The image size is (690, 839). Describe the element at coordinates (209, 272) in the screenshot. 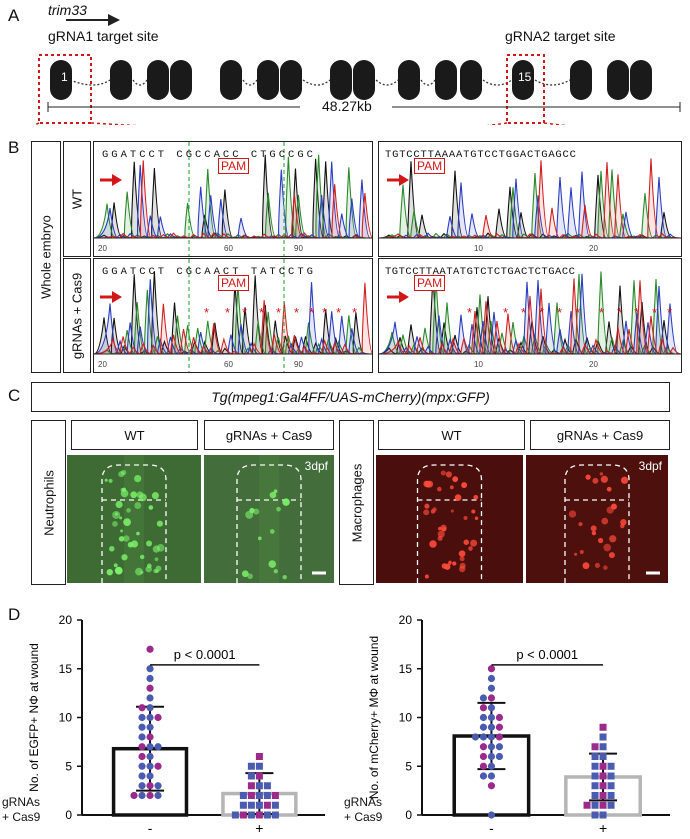

I see `seq-ko-left: GGATCCT CGCAACT TATCCTG` at that location.